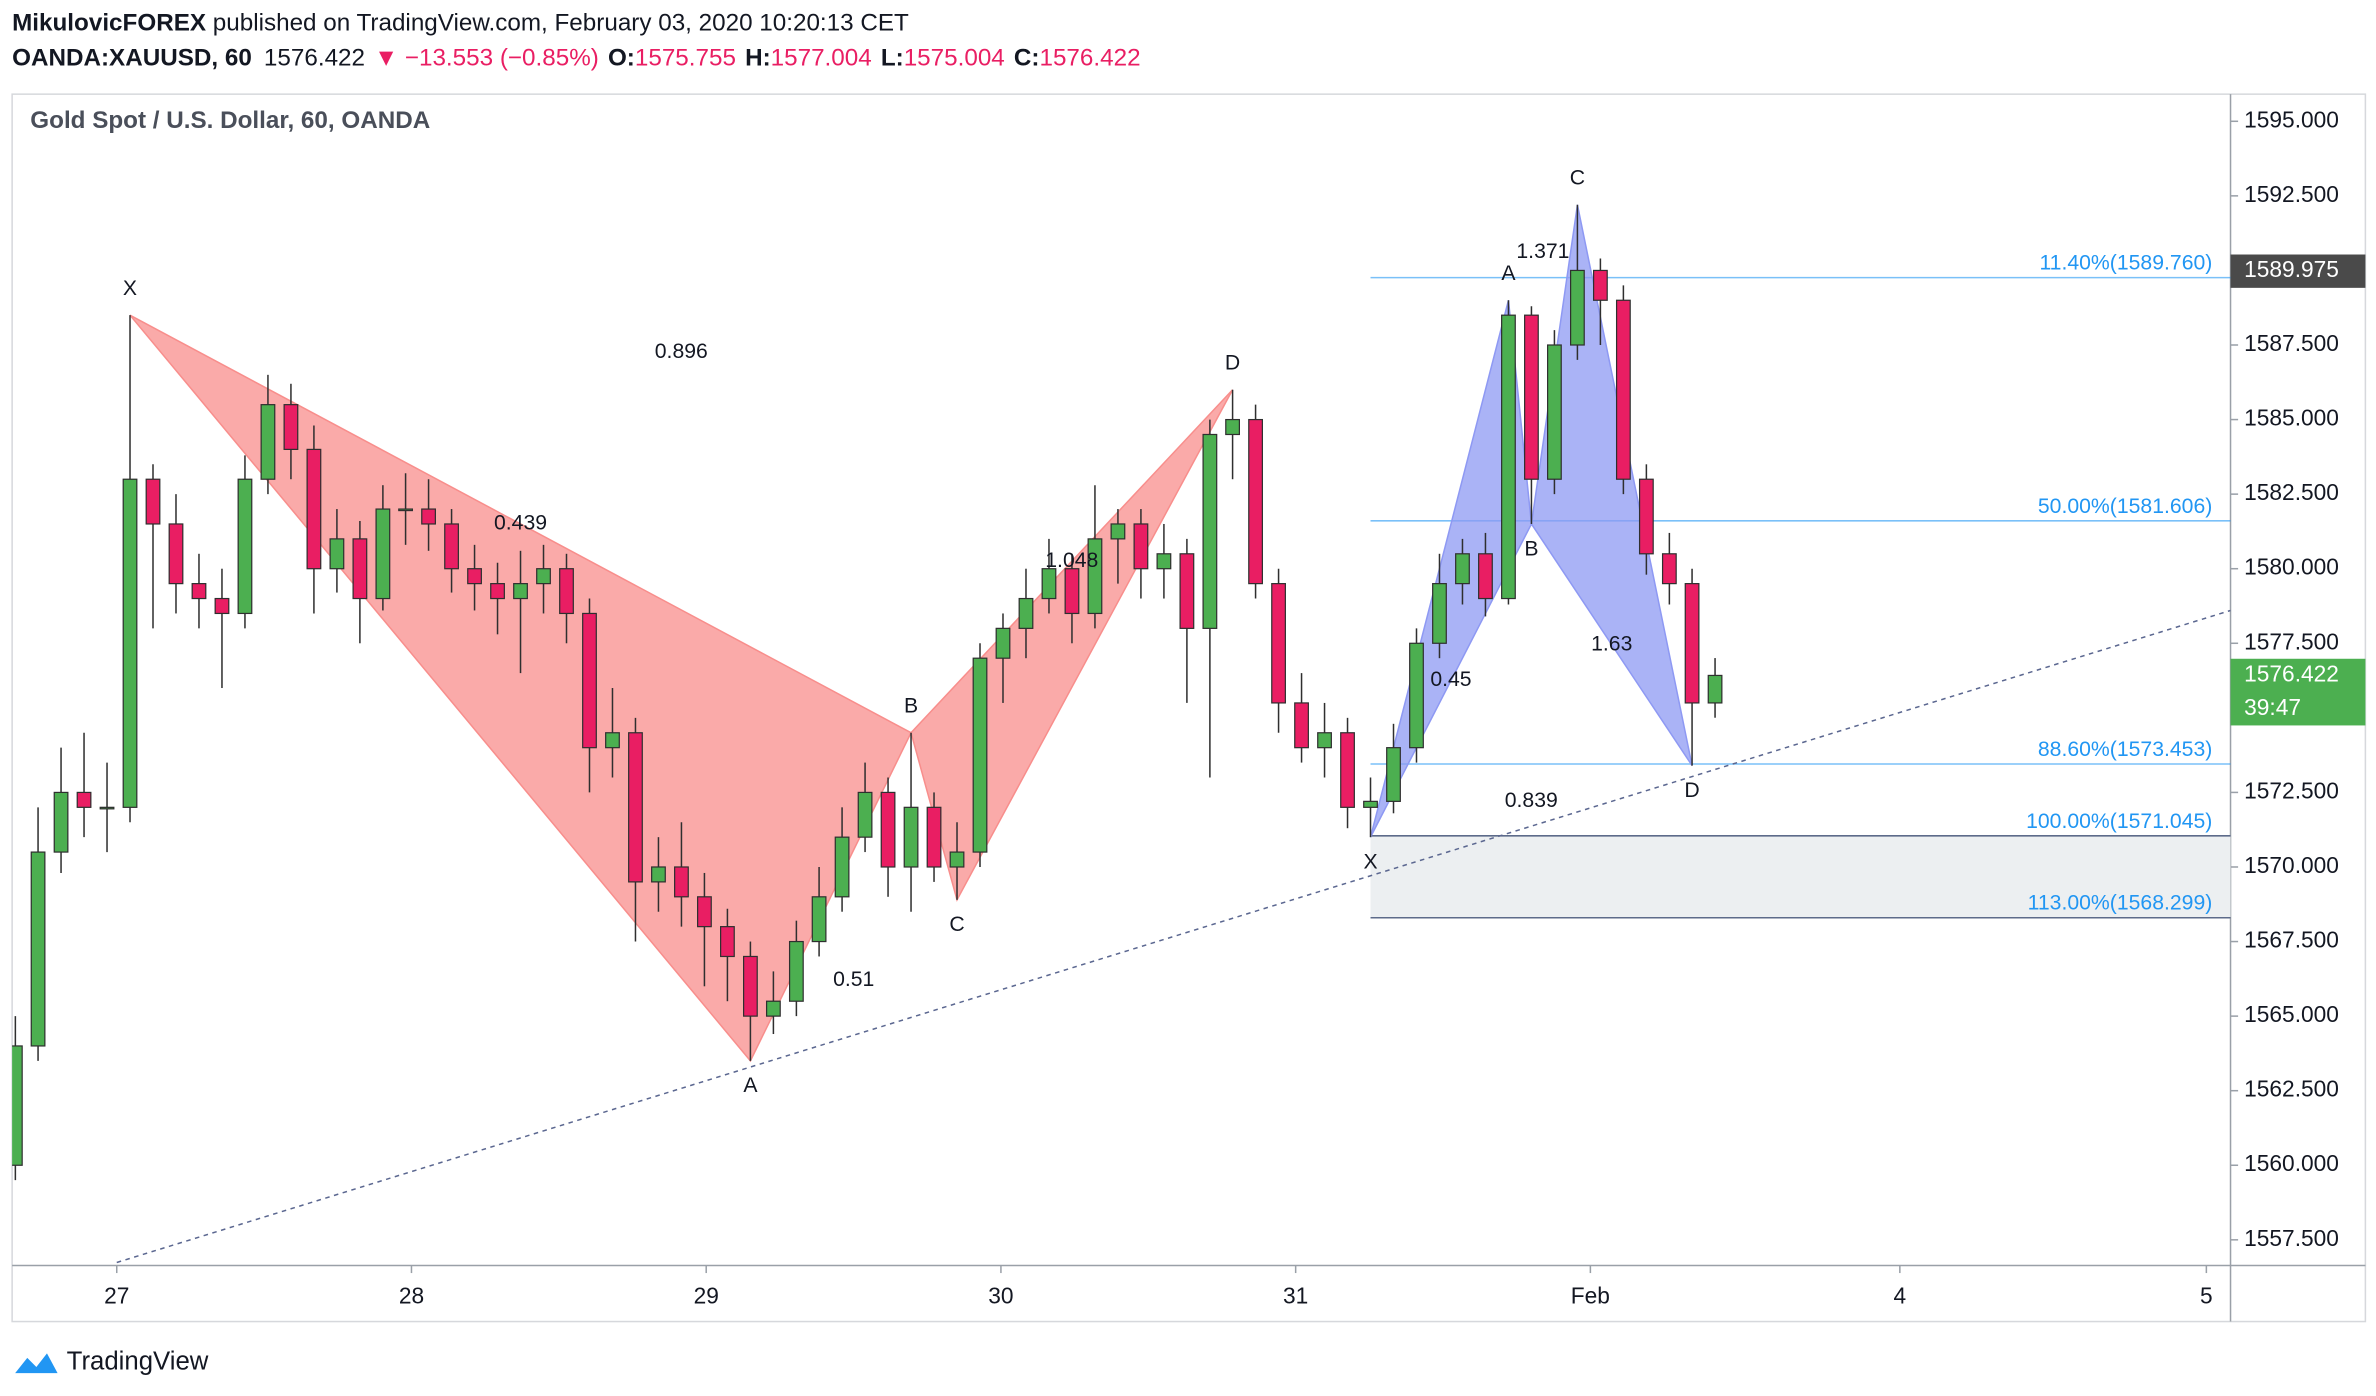 The image size is (2376, 1396). What do you see at coordinates (36, 1363) in the screenshot?
I see `logo-icon` at bounding box center [36, 1363].